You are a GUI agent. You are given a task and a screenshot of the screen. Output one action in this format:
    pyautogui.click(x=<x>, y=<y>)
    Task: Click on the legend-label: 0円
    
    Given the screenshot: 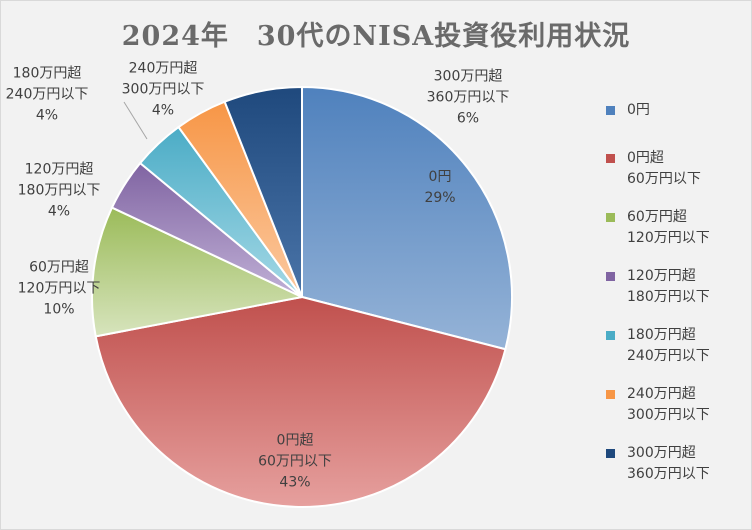 What is the action you would take?
    pyautogui.click(x=638, y=110)
    